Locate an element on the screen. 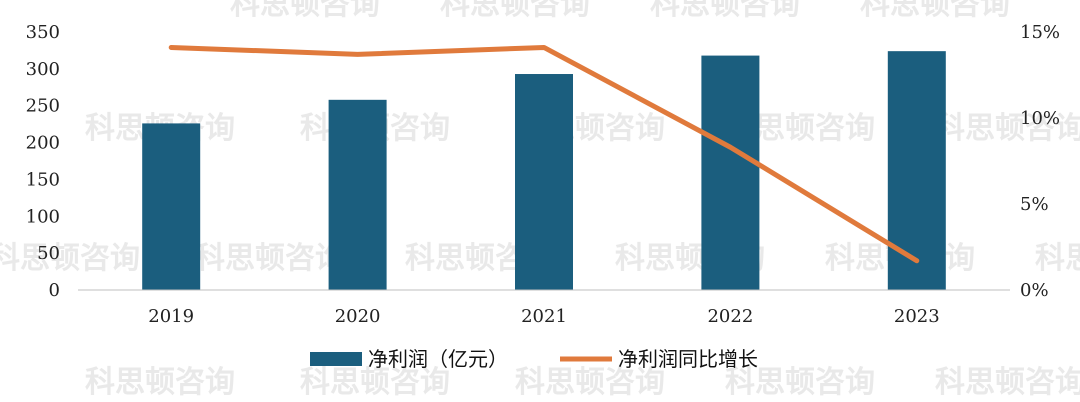 This screenshot has height=402, width=1080. y-left-tick-label: 250 is located at coordinates (43, 106).